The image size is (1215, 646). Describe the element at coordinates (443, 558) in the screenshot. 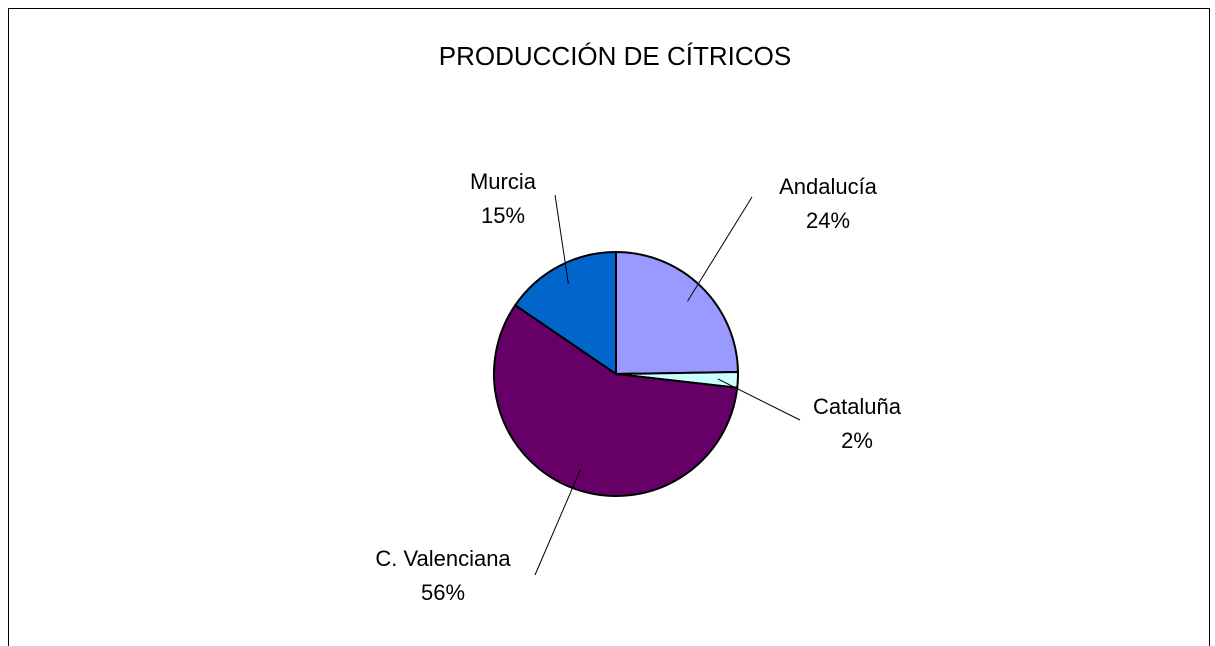

I see `slice-label: C. Valenciana` at that location.